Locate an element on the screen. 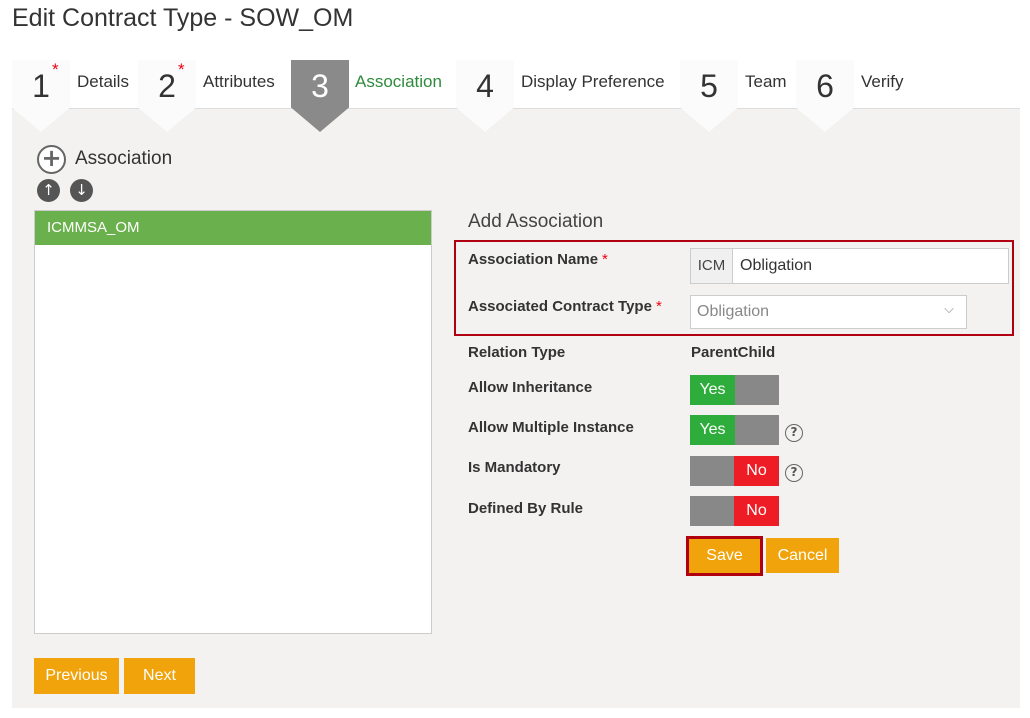 This screenshot has height=718, width=1030. allow-inheritance-label: Allow Inheritance is located at coordinates (530, 387).